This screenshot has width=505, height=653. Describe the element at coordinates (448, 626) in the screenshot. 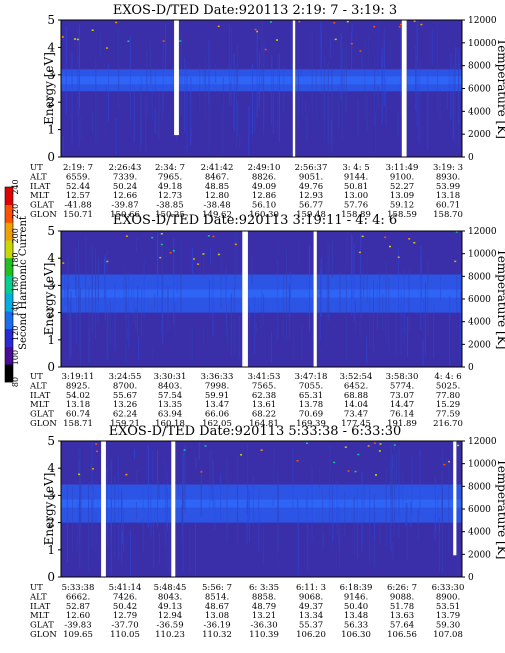

I see `table-cell: 59.30` at that location.